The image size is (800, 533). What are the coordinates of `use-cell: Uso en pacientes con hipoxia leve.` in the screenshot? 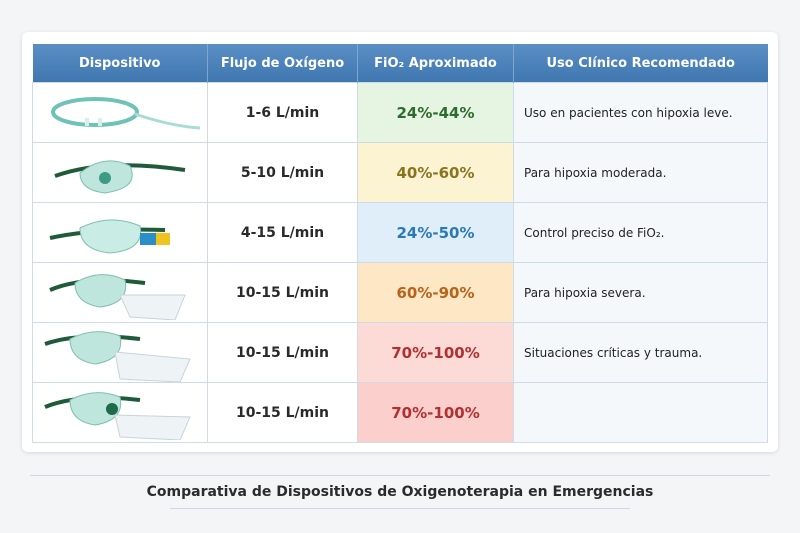 It's located at (640, 112).